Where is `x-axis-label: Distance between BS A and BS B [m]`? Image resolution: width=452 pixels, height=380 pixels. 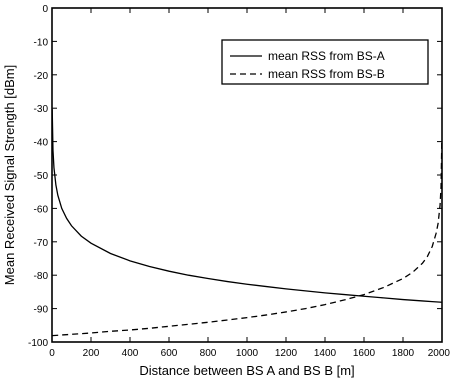 x-axis-label: Distance between BS A and BS B [m] is located at coordinates (246, 370).